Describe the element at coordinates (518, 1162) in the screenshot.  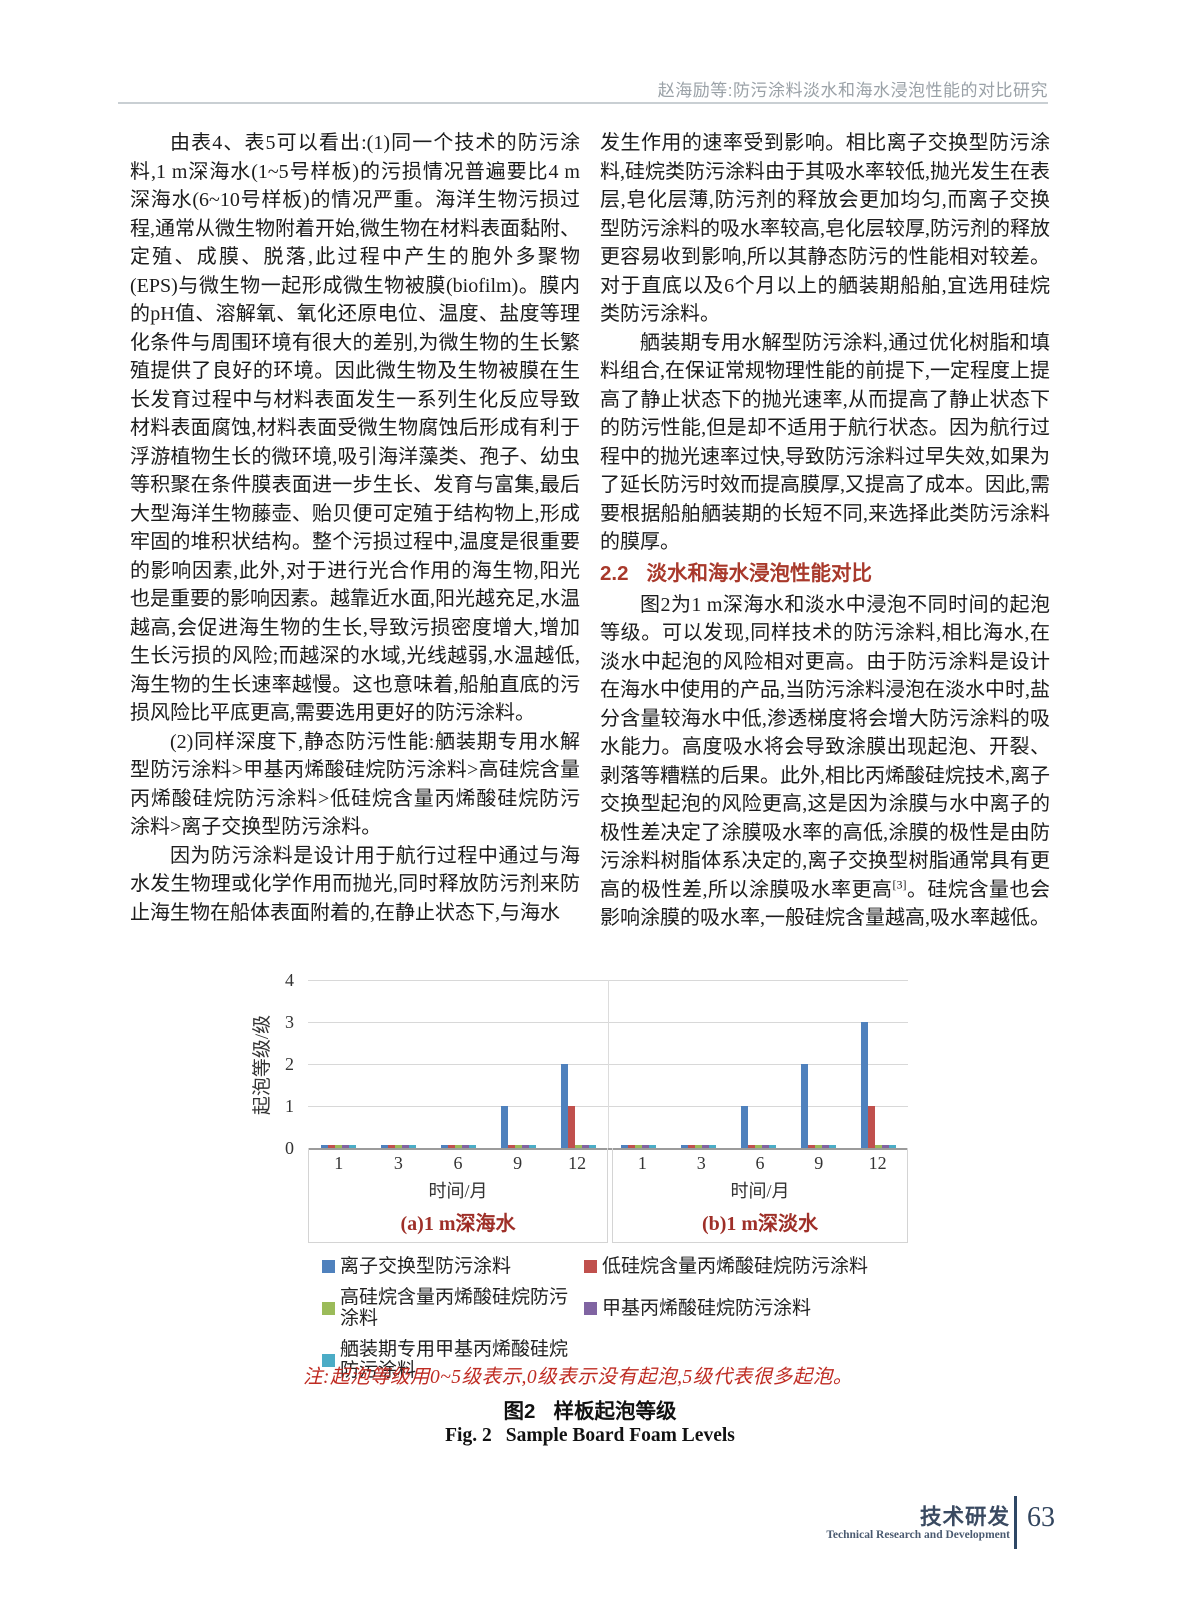
I see `month-tick-label: 9` at that location.